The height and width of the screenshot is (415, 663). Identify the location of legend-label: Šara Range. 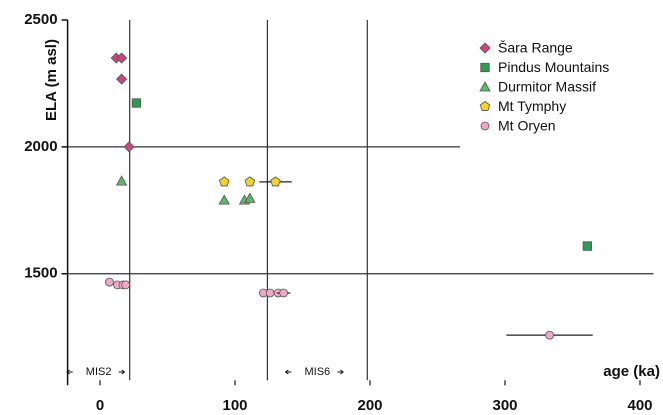
(535, 48).